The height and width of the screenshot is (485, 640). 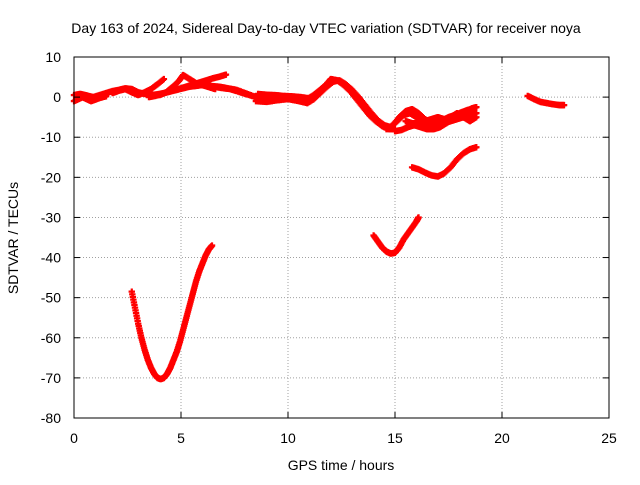 I want to click on y-tick-label: -20, so click(x=51, y=177).